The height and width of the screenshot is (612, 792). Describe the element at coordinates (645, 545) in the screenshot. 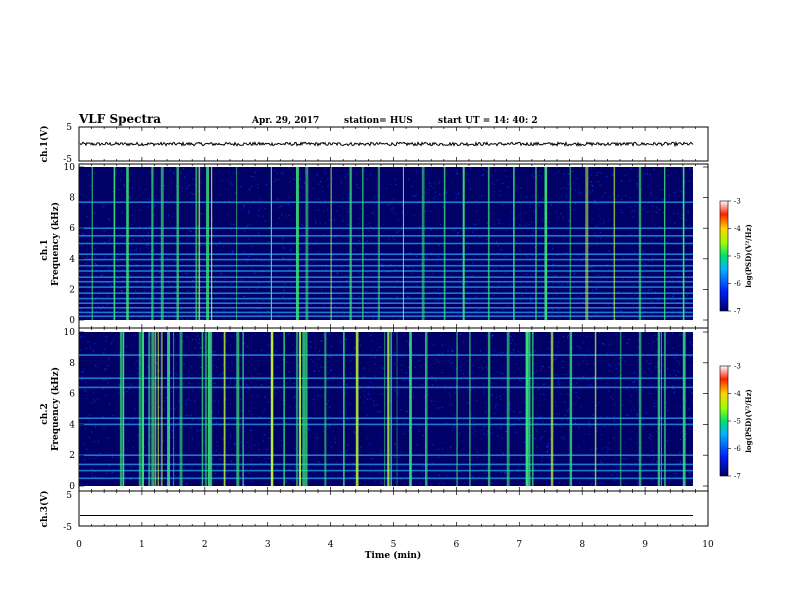

I see `x-axis-tick-label: 9` at that location.